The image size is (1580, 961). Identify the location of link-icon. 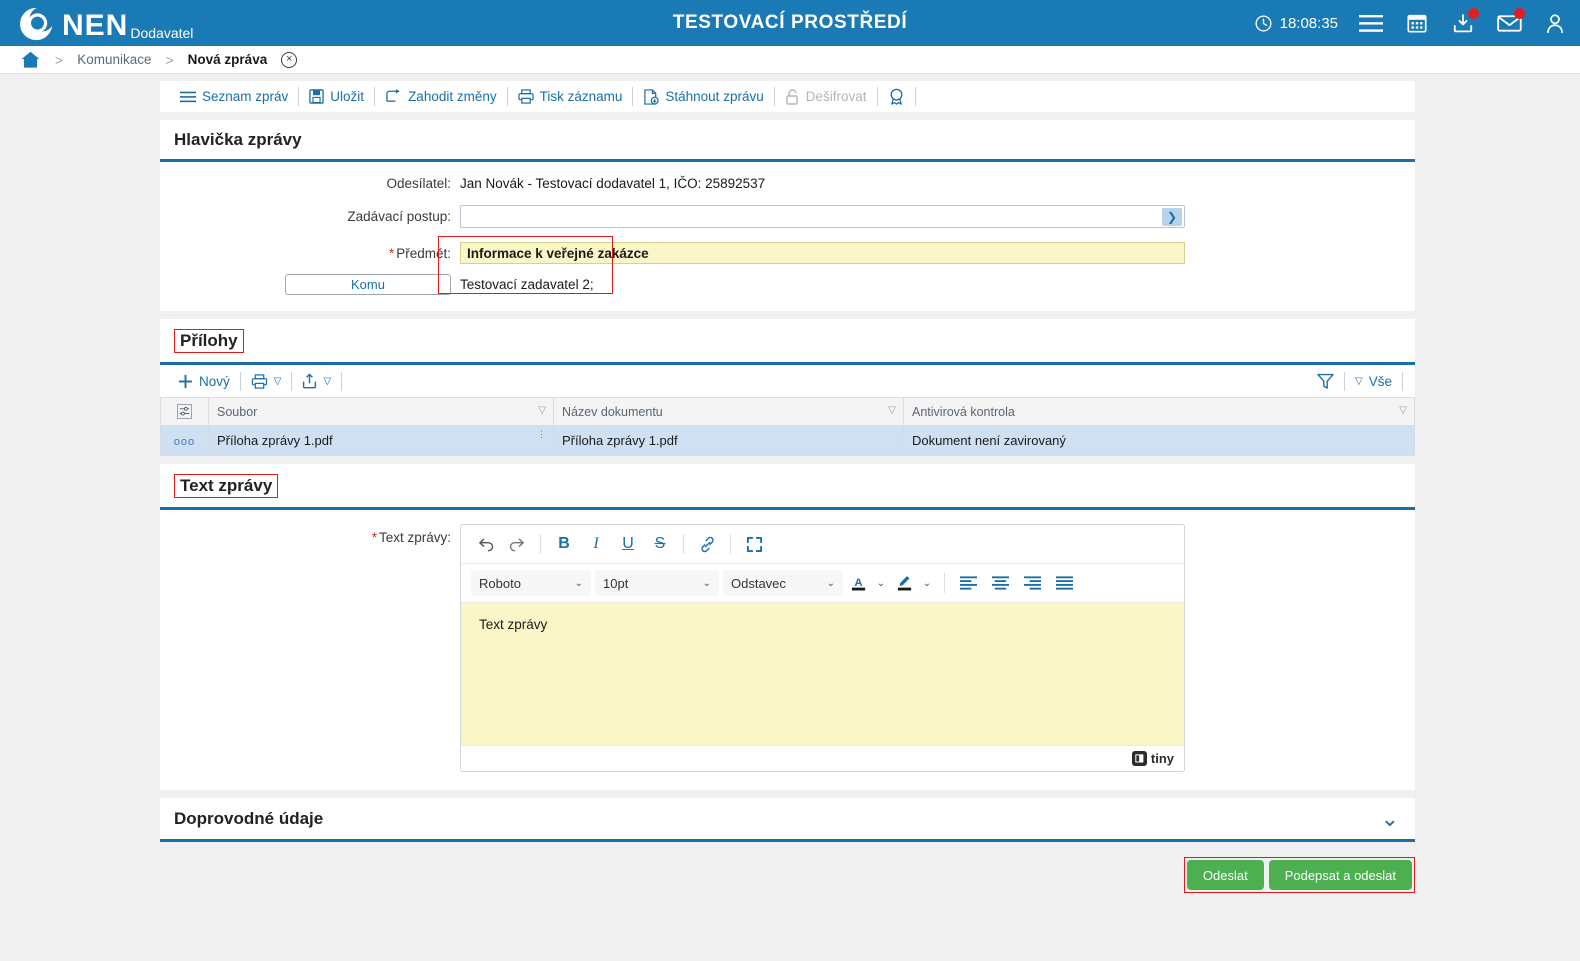
(707, 544).